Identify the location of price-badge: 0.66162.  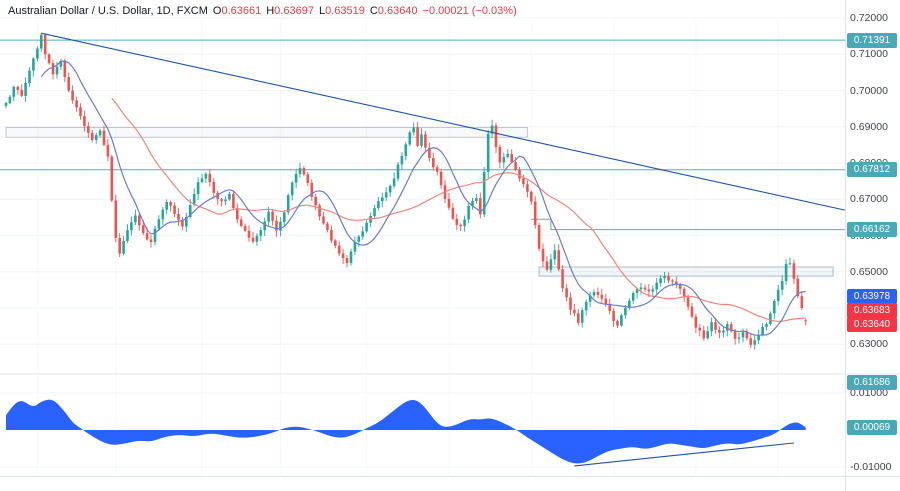
(872, 230).